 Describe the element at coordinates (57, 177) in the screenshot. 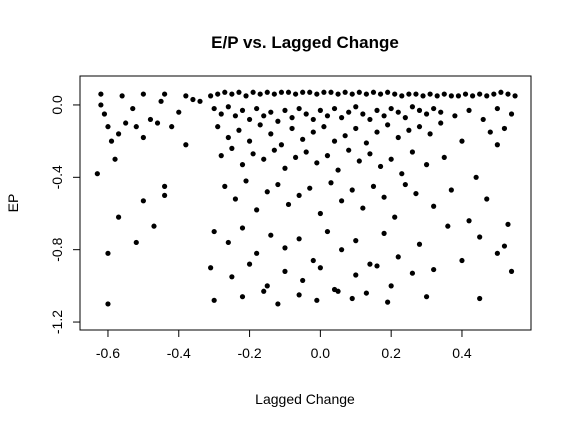

I see `y-tick-label: -0.4` at that location.